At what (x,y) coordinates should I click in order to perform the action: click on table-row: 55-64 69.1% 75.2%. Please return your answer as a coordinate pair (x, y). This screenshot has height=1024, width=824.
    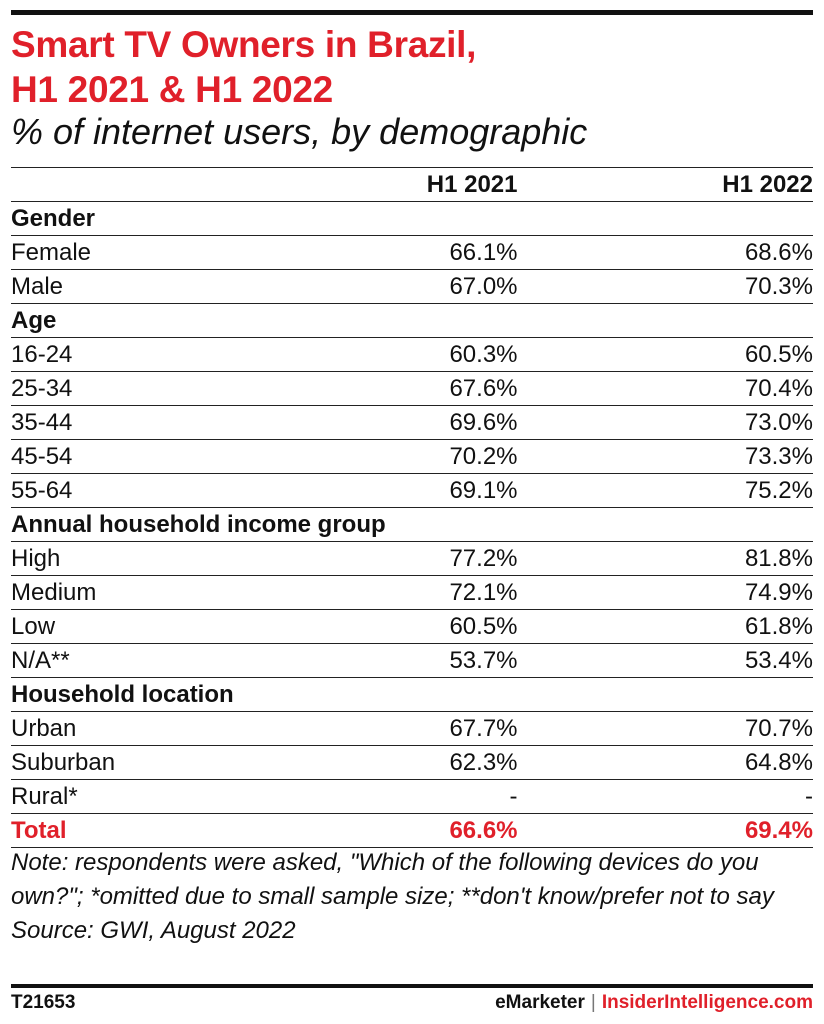
    Looking at the image, I should click on (412, 490).